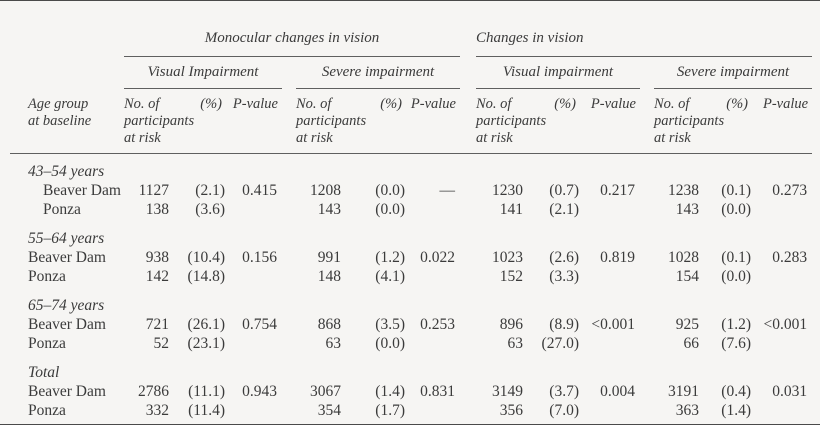  What do you see at coordinates (447, 190) in the screenshot?
I see `cell-value: —` at bounding box center [447, 190].